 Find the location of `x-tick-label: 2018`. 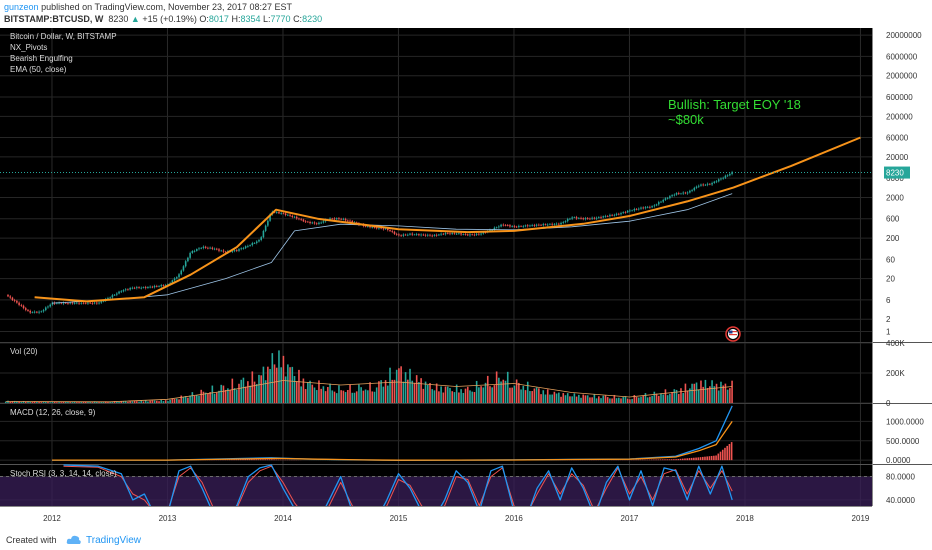

x-tick-label: 2018 is located at coordinates (745, 518).